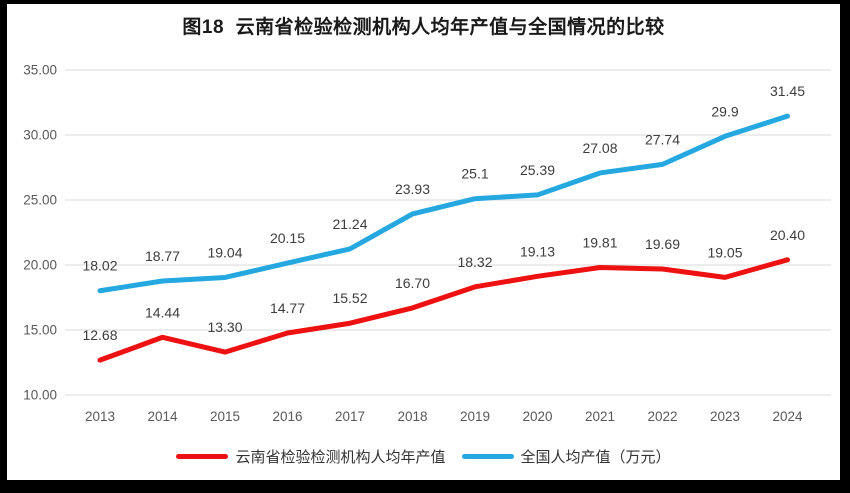 The image size is (850, 493). I want to click on data-label-yunnan: 14.77, so click(287, 308).